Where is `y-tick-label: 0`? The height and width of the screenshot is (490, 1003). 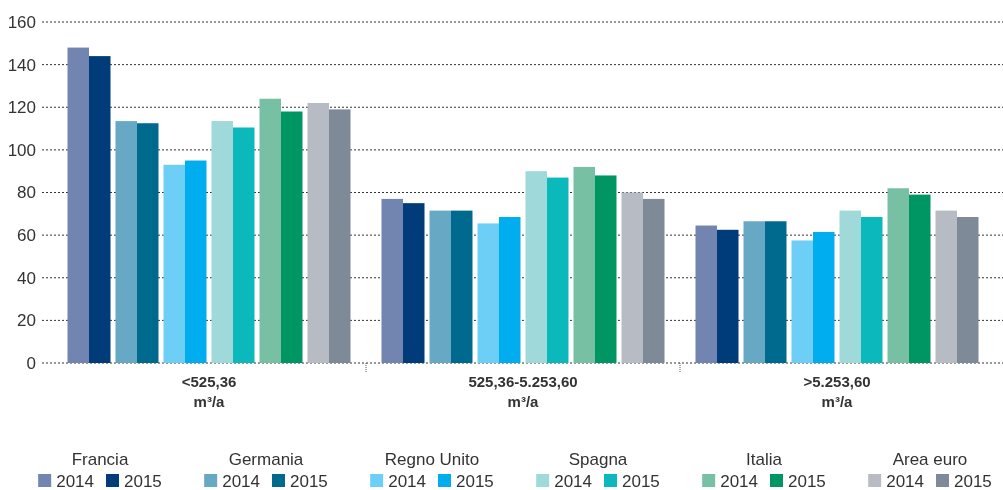 y-tick-label: 0 is located at coordinates (31, 363).